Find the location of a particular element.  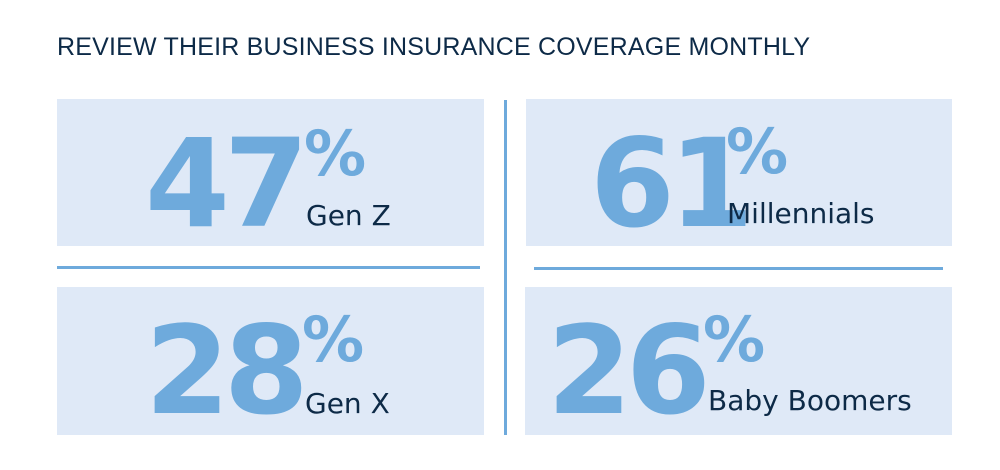

stat-card-baby-boomers: 26 % Baby Boomers is located at coordinates (738, 361).